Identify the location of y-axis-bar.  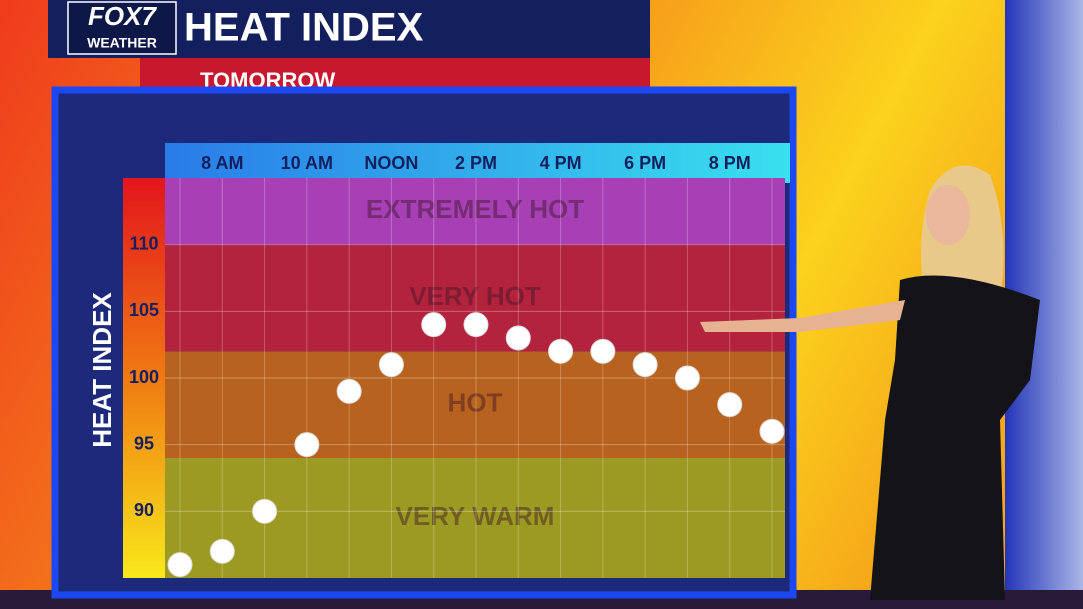
(144, 378).